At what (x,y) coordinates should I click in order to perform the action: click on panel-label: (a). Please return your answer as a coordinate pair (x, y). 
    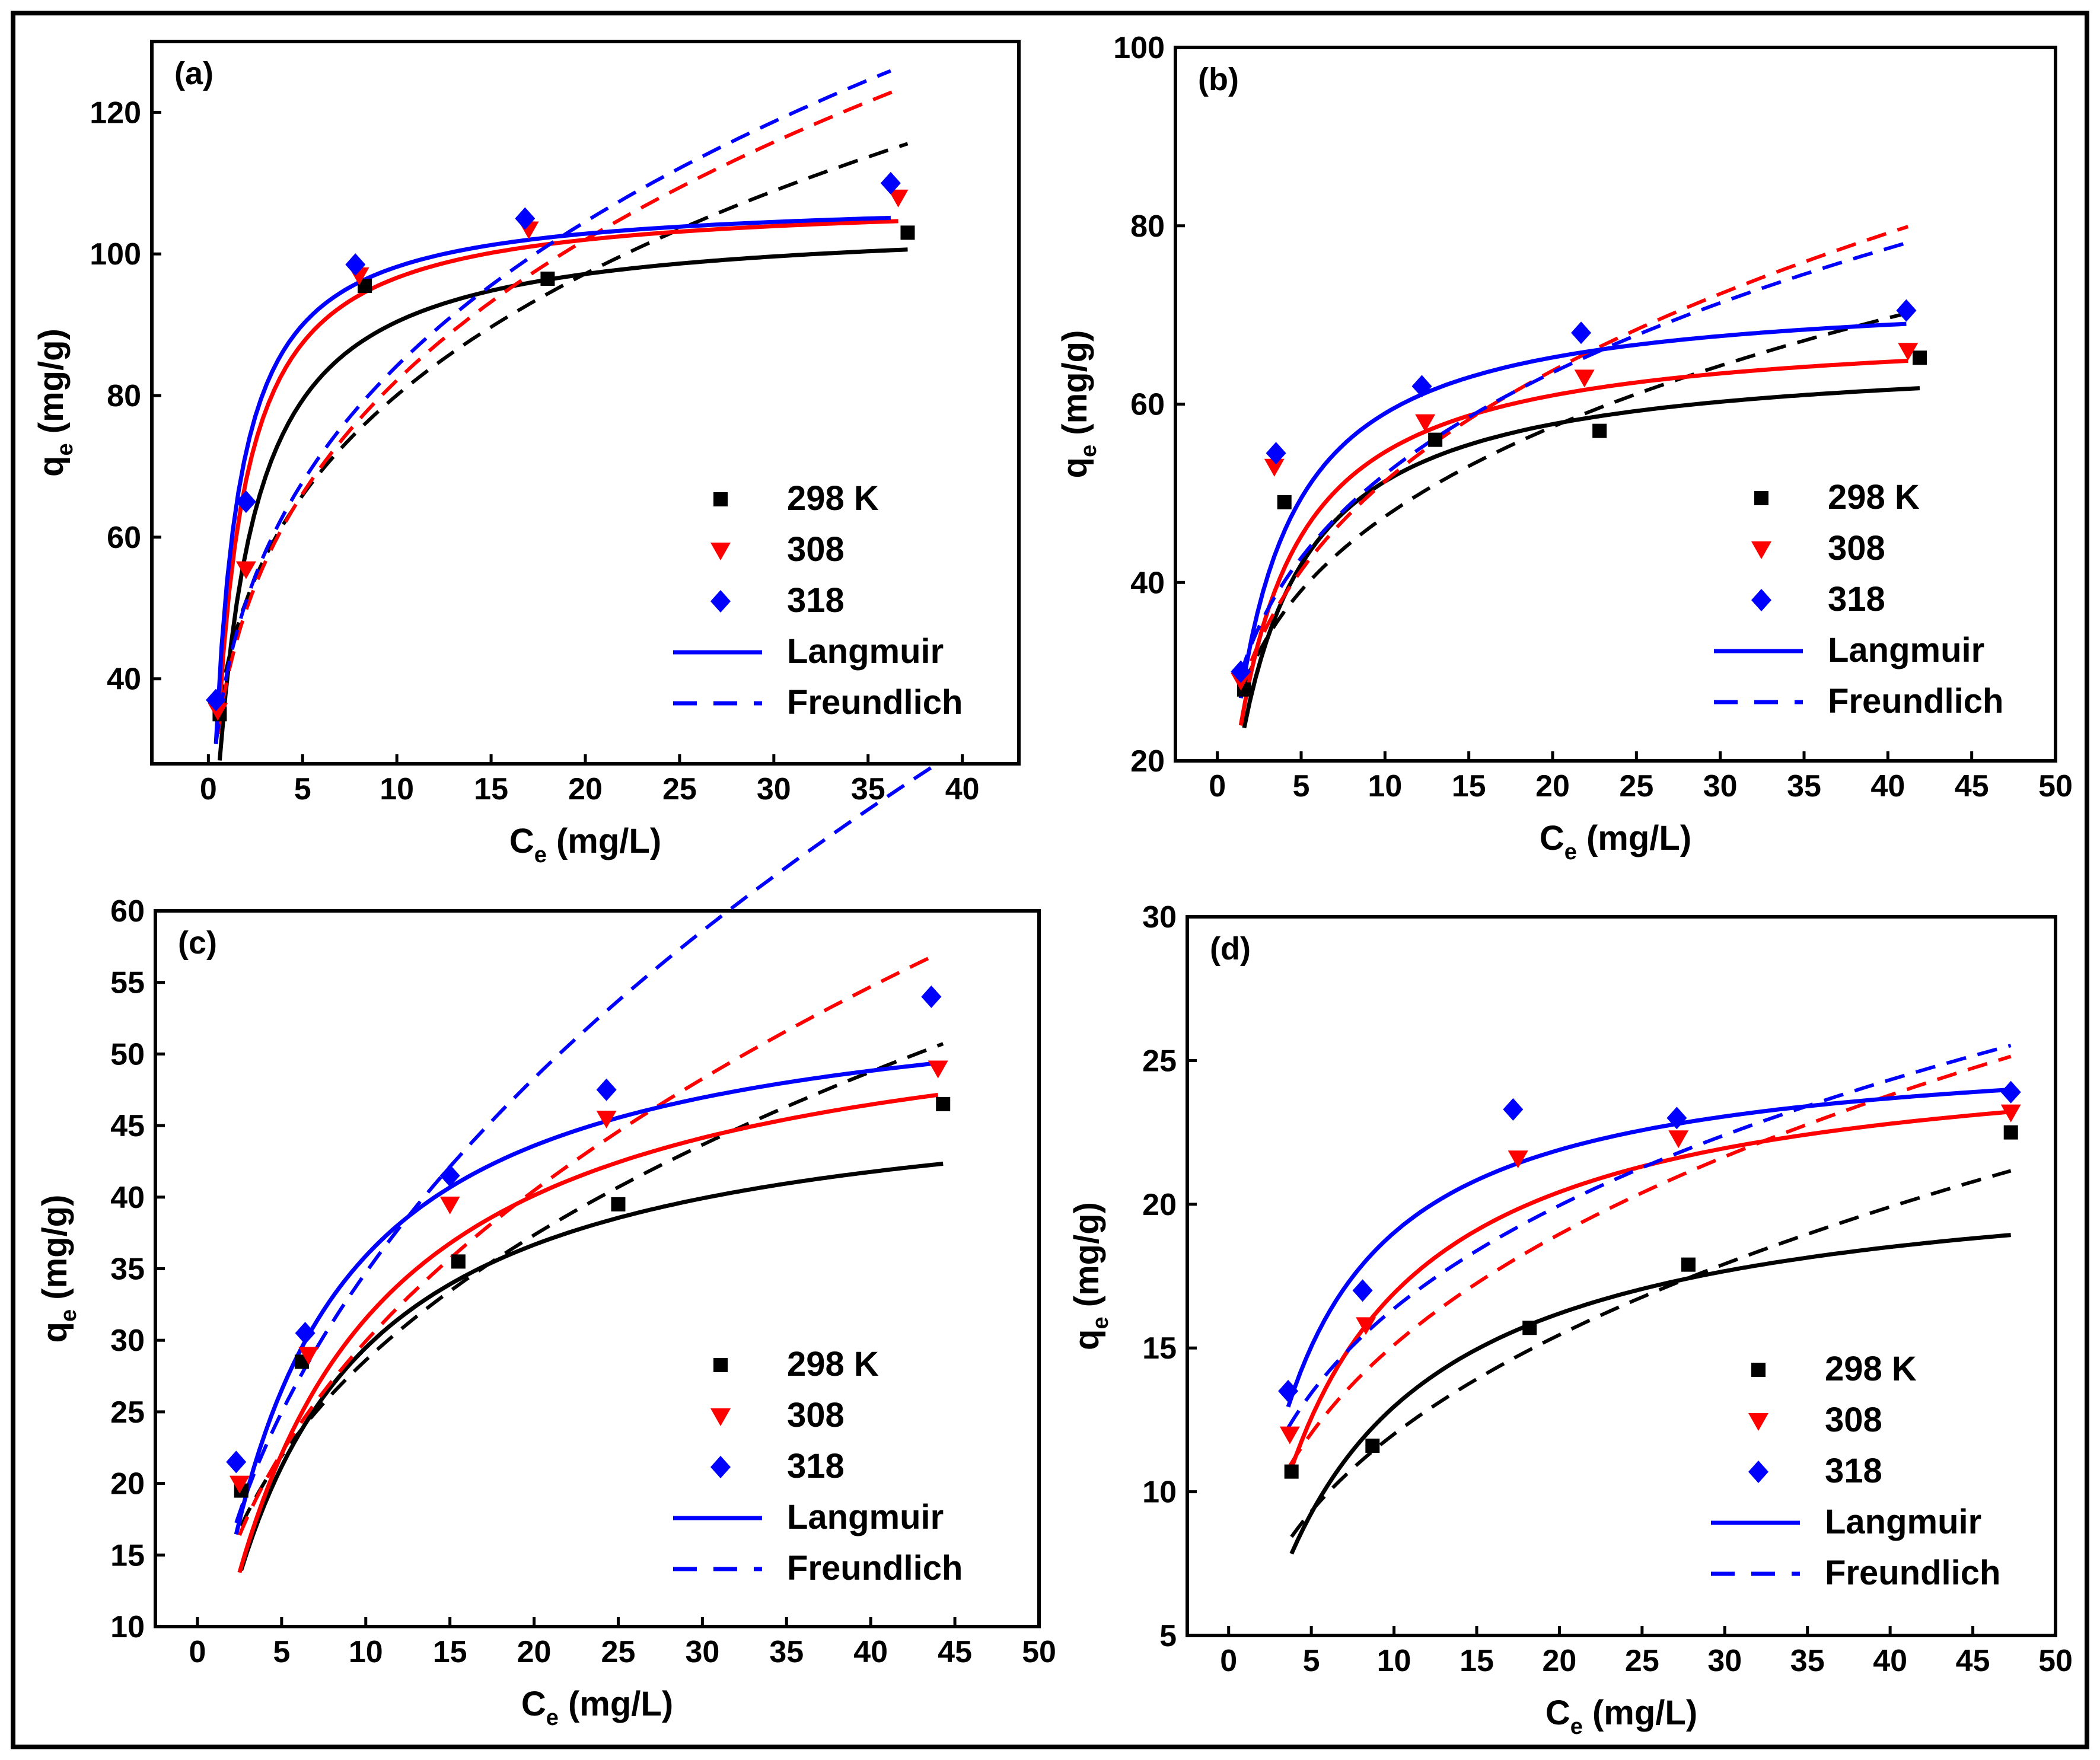
    Looking at the image, I should click on (194, 73).